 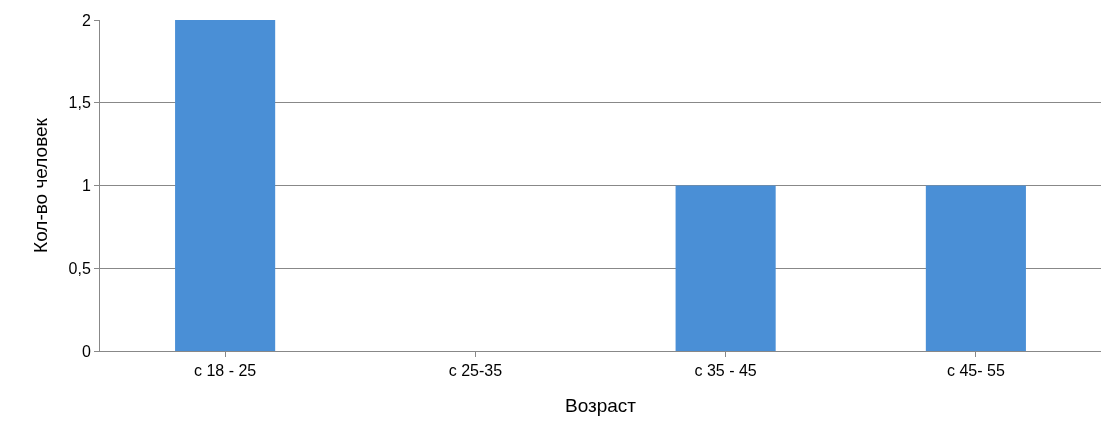 What do you see at coordinates (79, 103) in the screenshot?
I see `y-tick-label: 1,5` at bounding box center [79, 103].